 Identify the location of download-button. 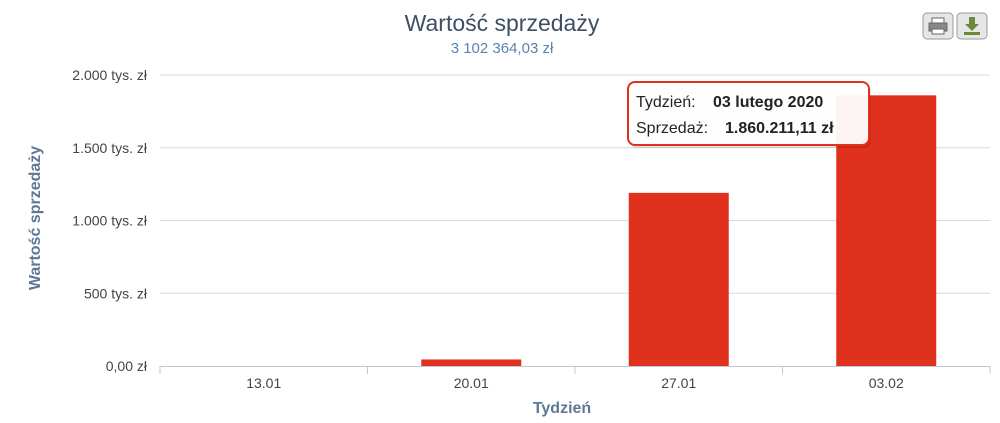
(972, 26).